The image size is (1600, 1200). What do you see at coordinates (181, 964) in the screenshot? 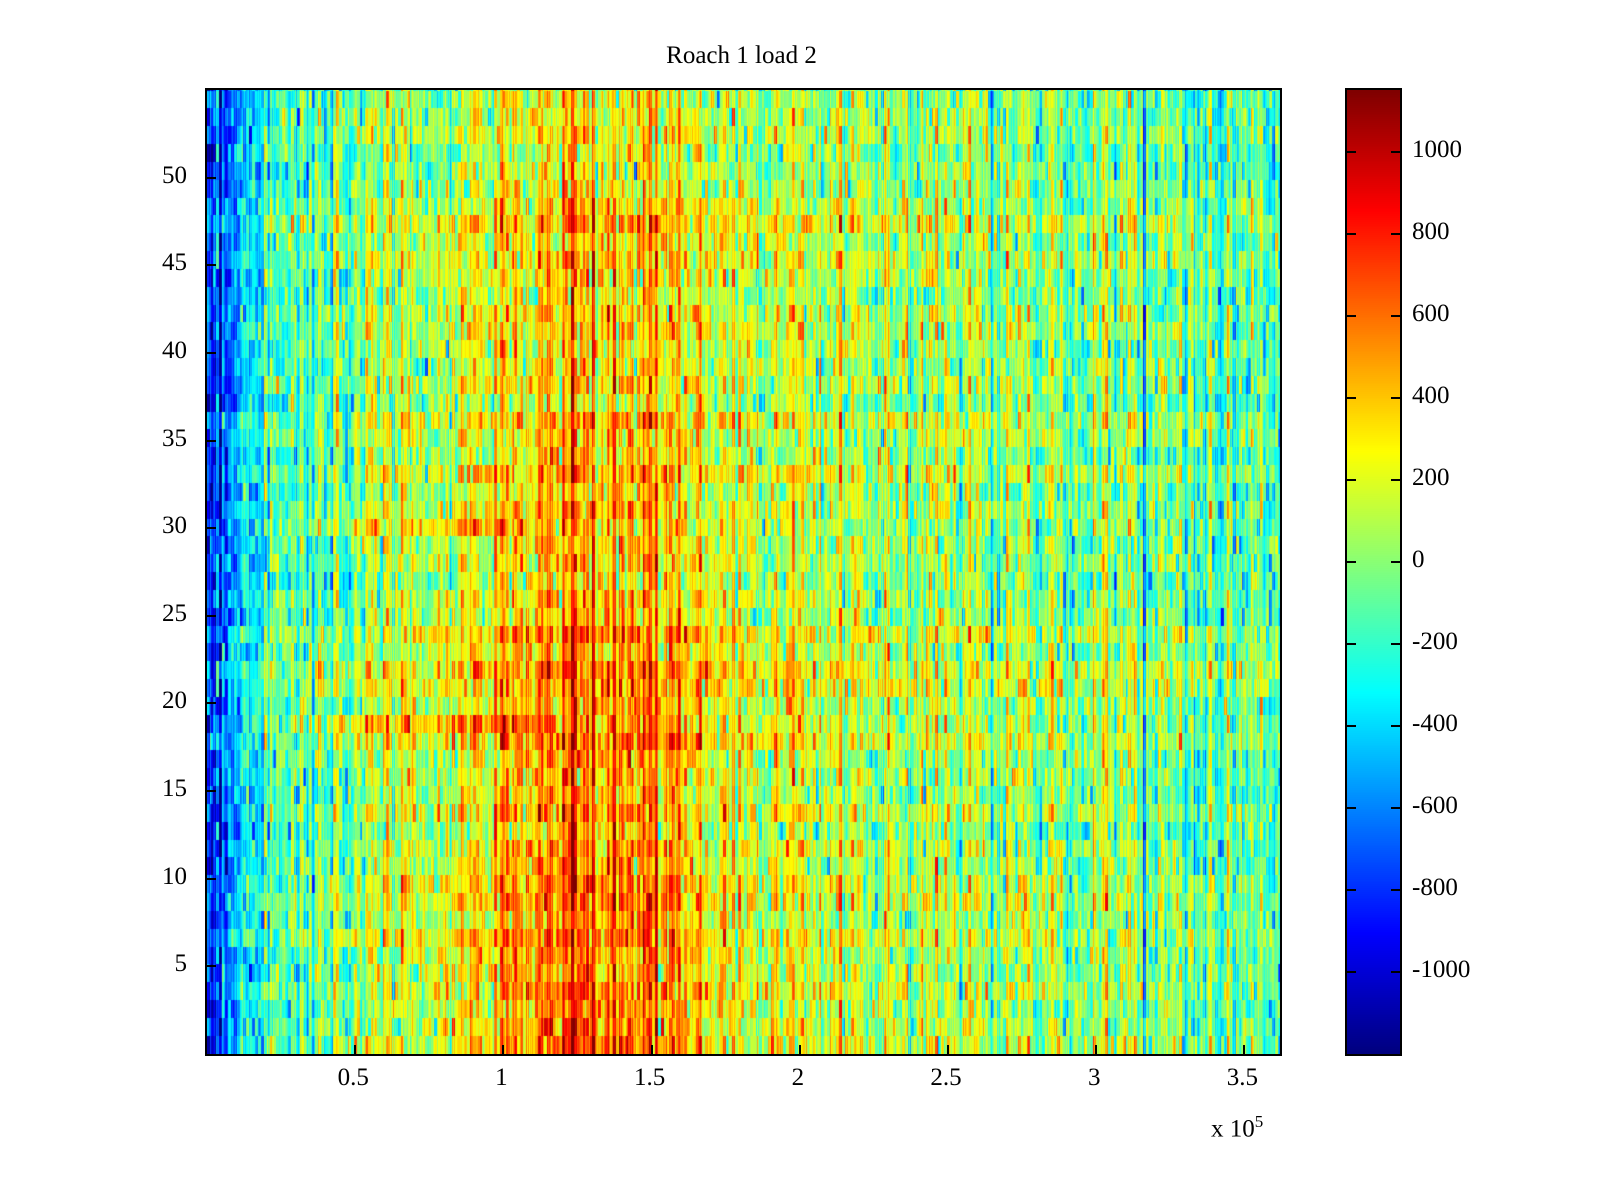
I see `y-axis-tick-label: 5` at bounding box center [181, 964].